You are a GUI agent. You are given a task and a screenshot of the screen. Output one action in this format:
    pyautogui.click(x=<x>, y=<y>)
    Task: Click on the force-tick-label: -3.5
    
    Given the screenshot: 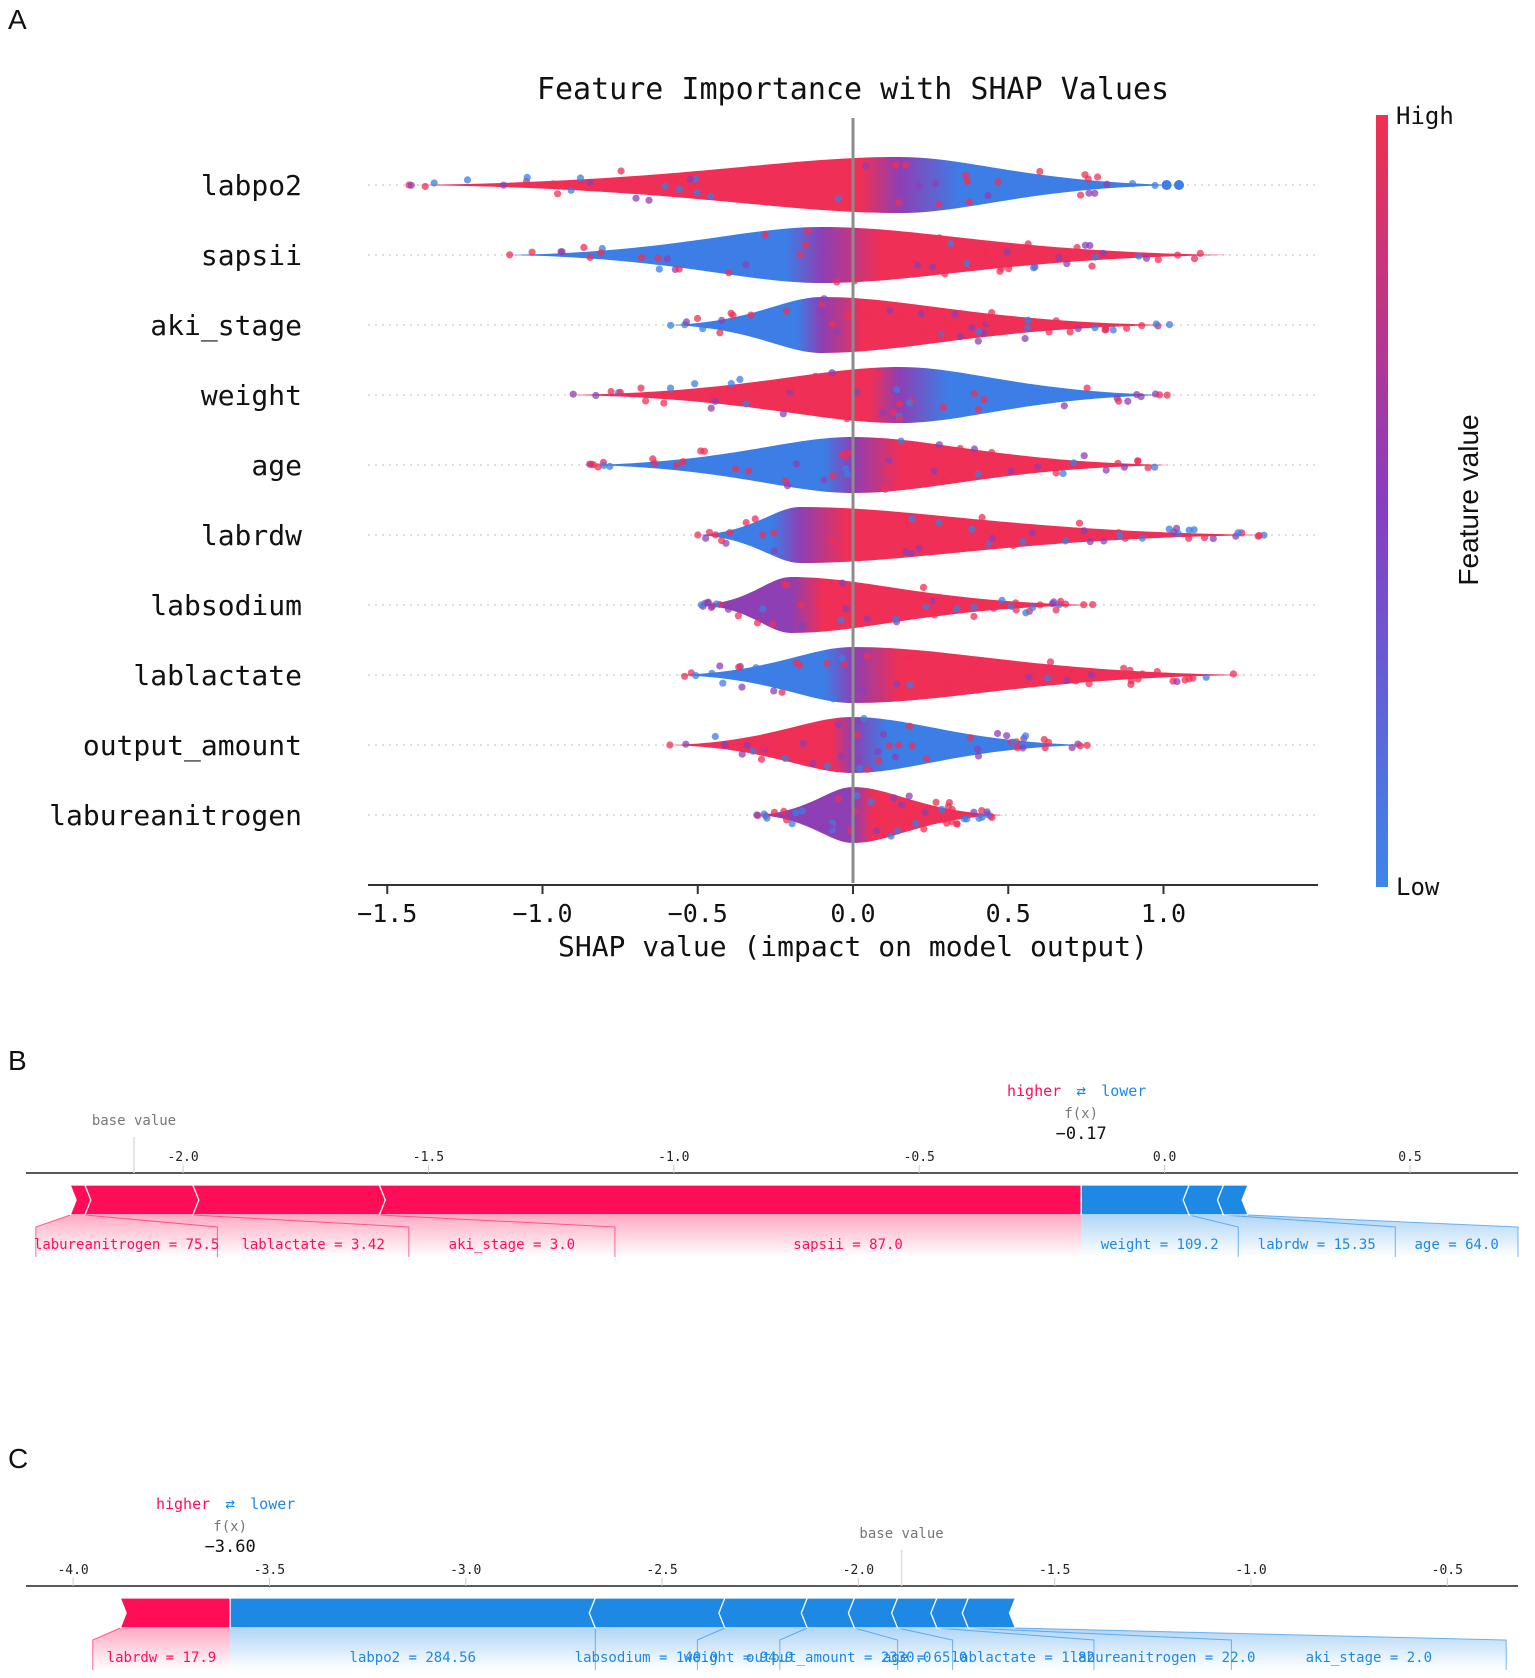 What is the action you would take?
    pyautogui.click(x=269, y=1570)
    